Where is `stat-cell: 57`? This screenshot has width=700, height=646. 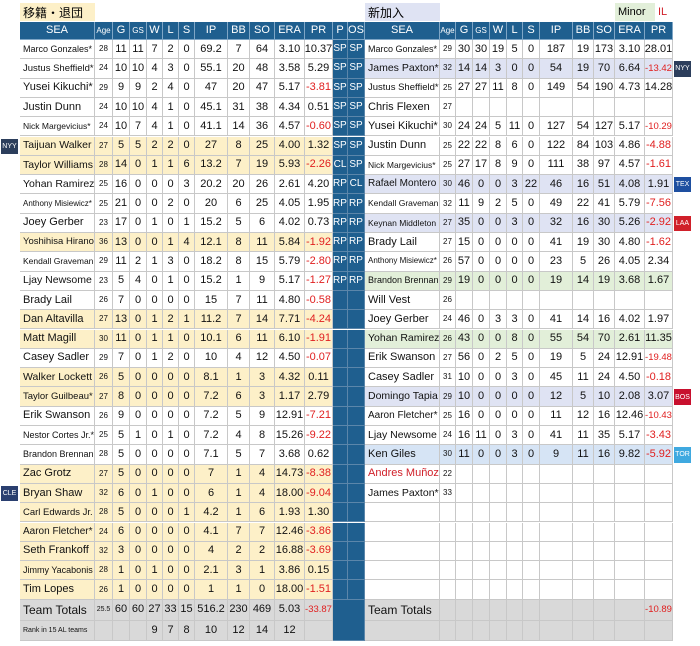
stat-cell: 57 is located at coordinates (464, 262).